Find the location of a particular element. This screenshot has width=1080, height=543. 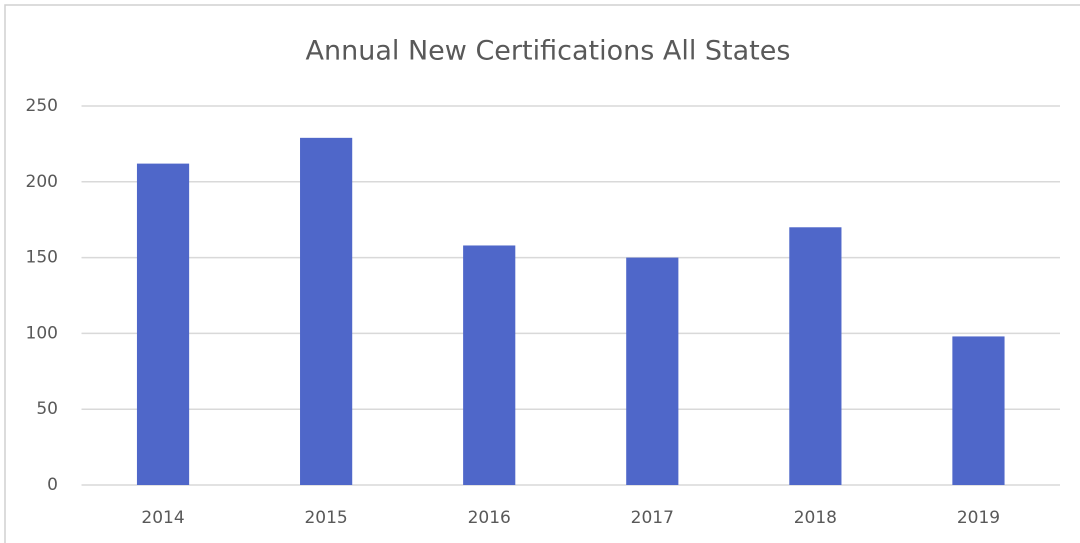

x-tick-label: 2018 is located at coordinates (815, 518).